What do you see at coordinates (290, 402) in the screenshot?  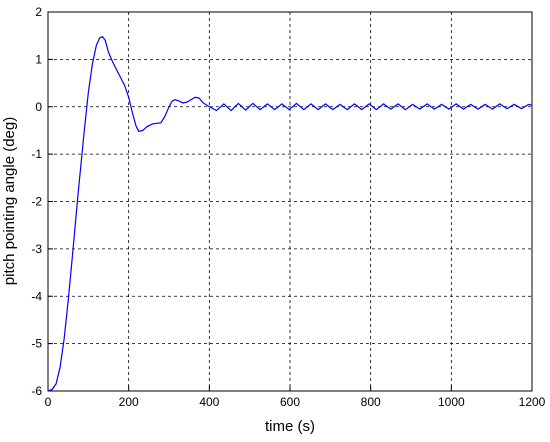 I see `x-tick-label: 600` at bounding box center [290, 402].